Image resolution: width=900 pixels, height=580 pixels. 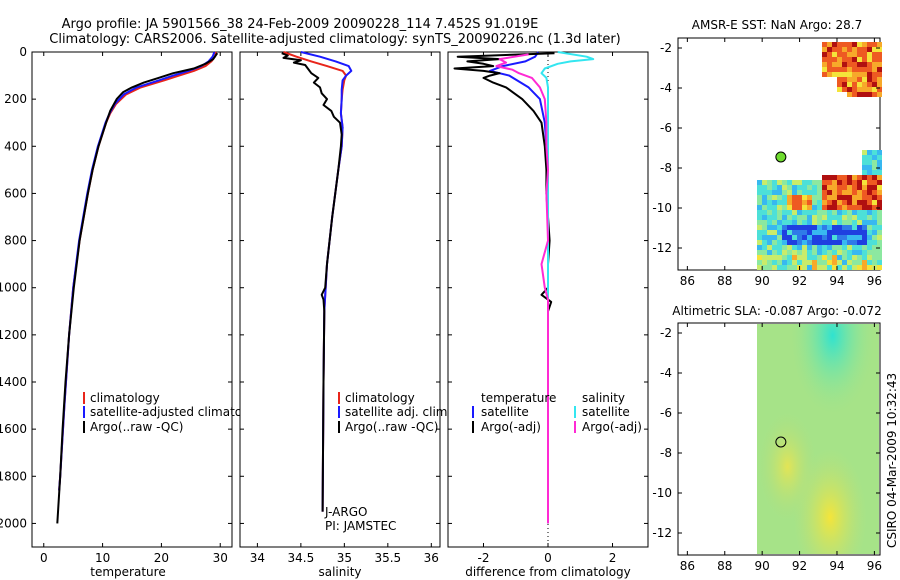 What do you see at coordinates (603, 398) in the screenshot?
I see `legend-heading-salinity: salinity` at bounding box center [603, 398].